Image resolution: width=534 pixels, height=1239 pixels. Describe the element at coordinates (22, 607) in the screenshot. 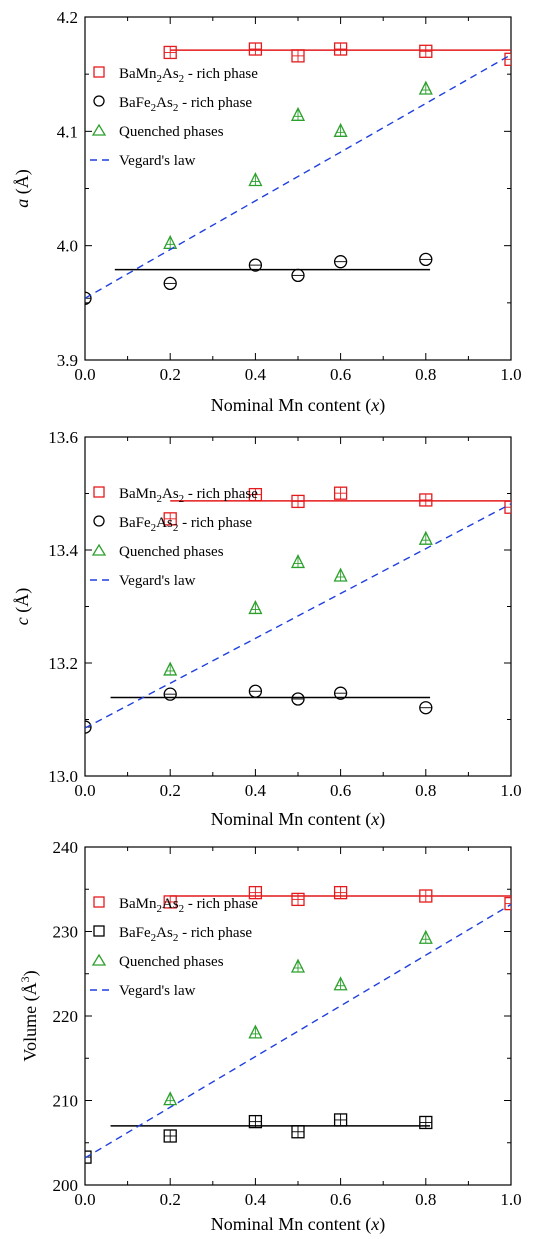

I see `y-axis-title: c (Å)` at that location.